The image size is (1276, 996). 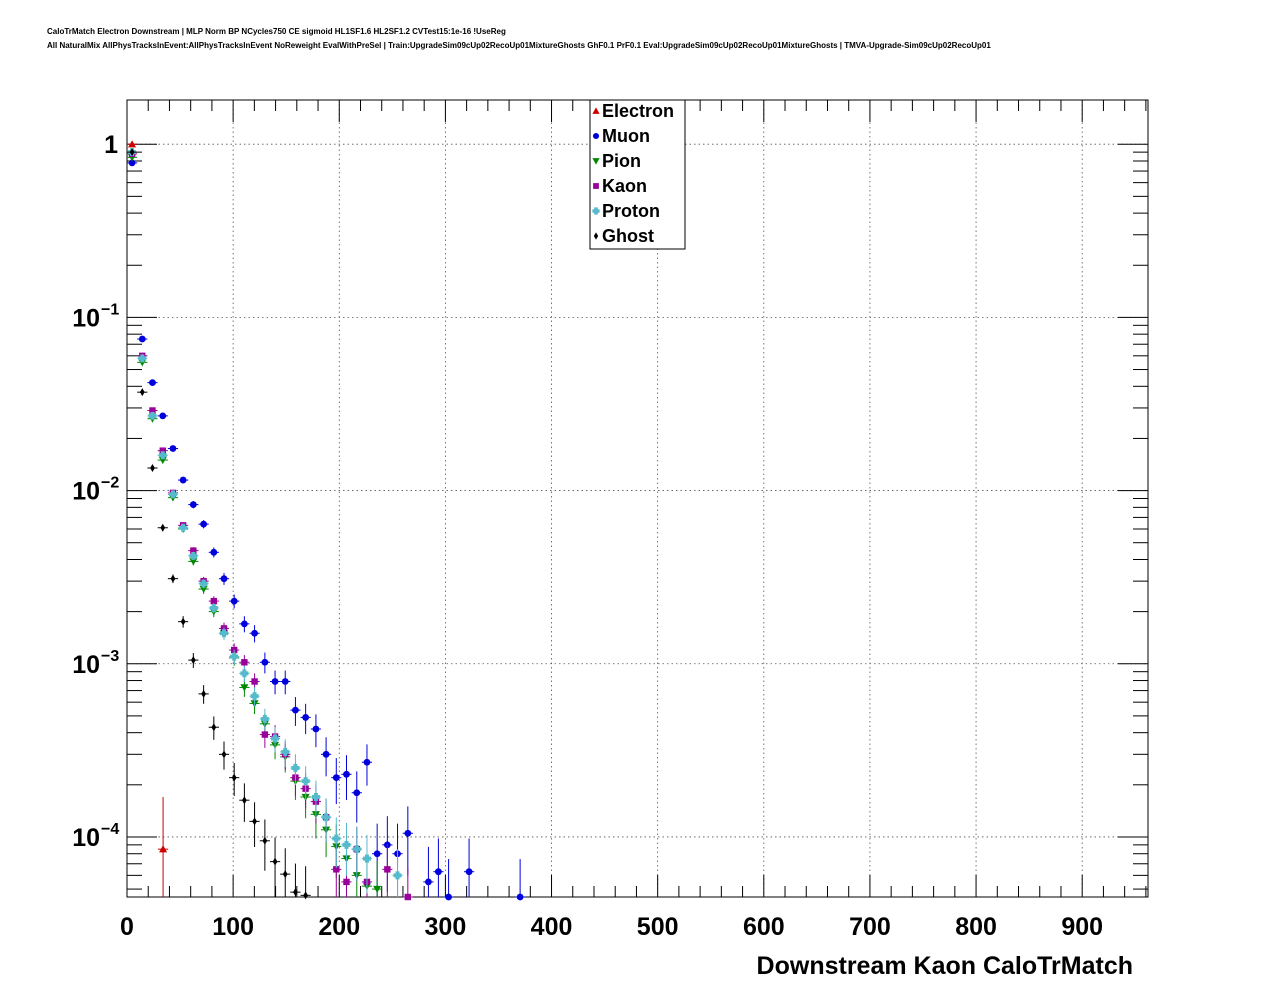 What do you see at coordinates (658, 927) in the screenshot?
I see `x-tick-label: 500` at bounding box center [658, 927].